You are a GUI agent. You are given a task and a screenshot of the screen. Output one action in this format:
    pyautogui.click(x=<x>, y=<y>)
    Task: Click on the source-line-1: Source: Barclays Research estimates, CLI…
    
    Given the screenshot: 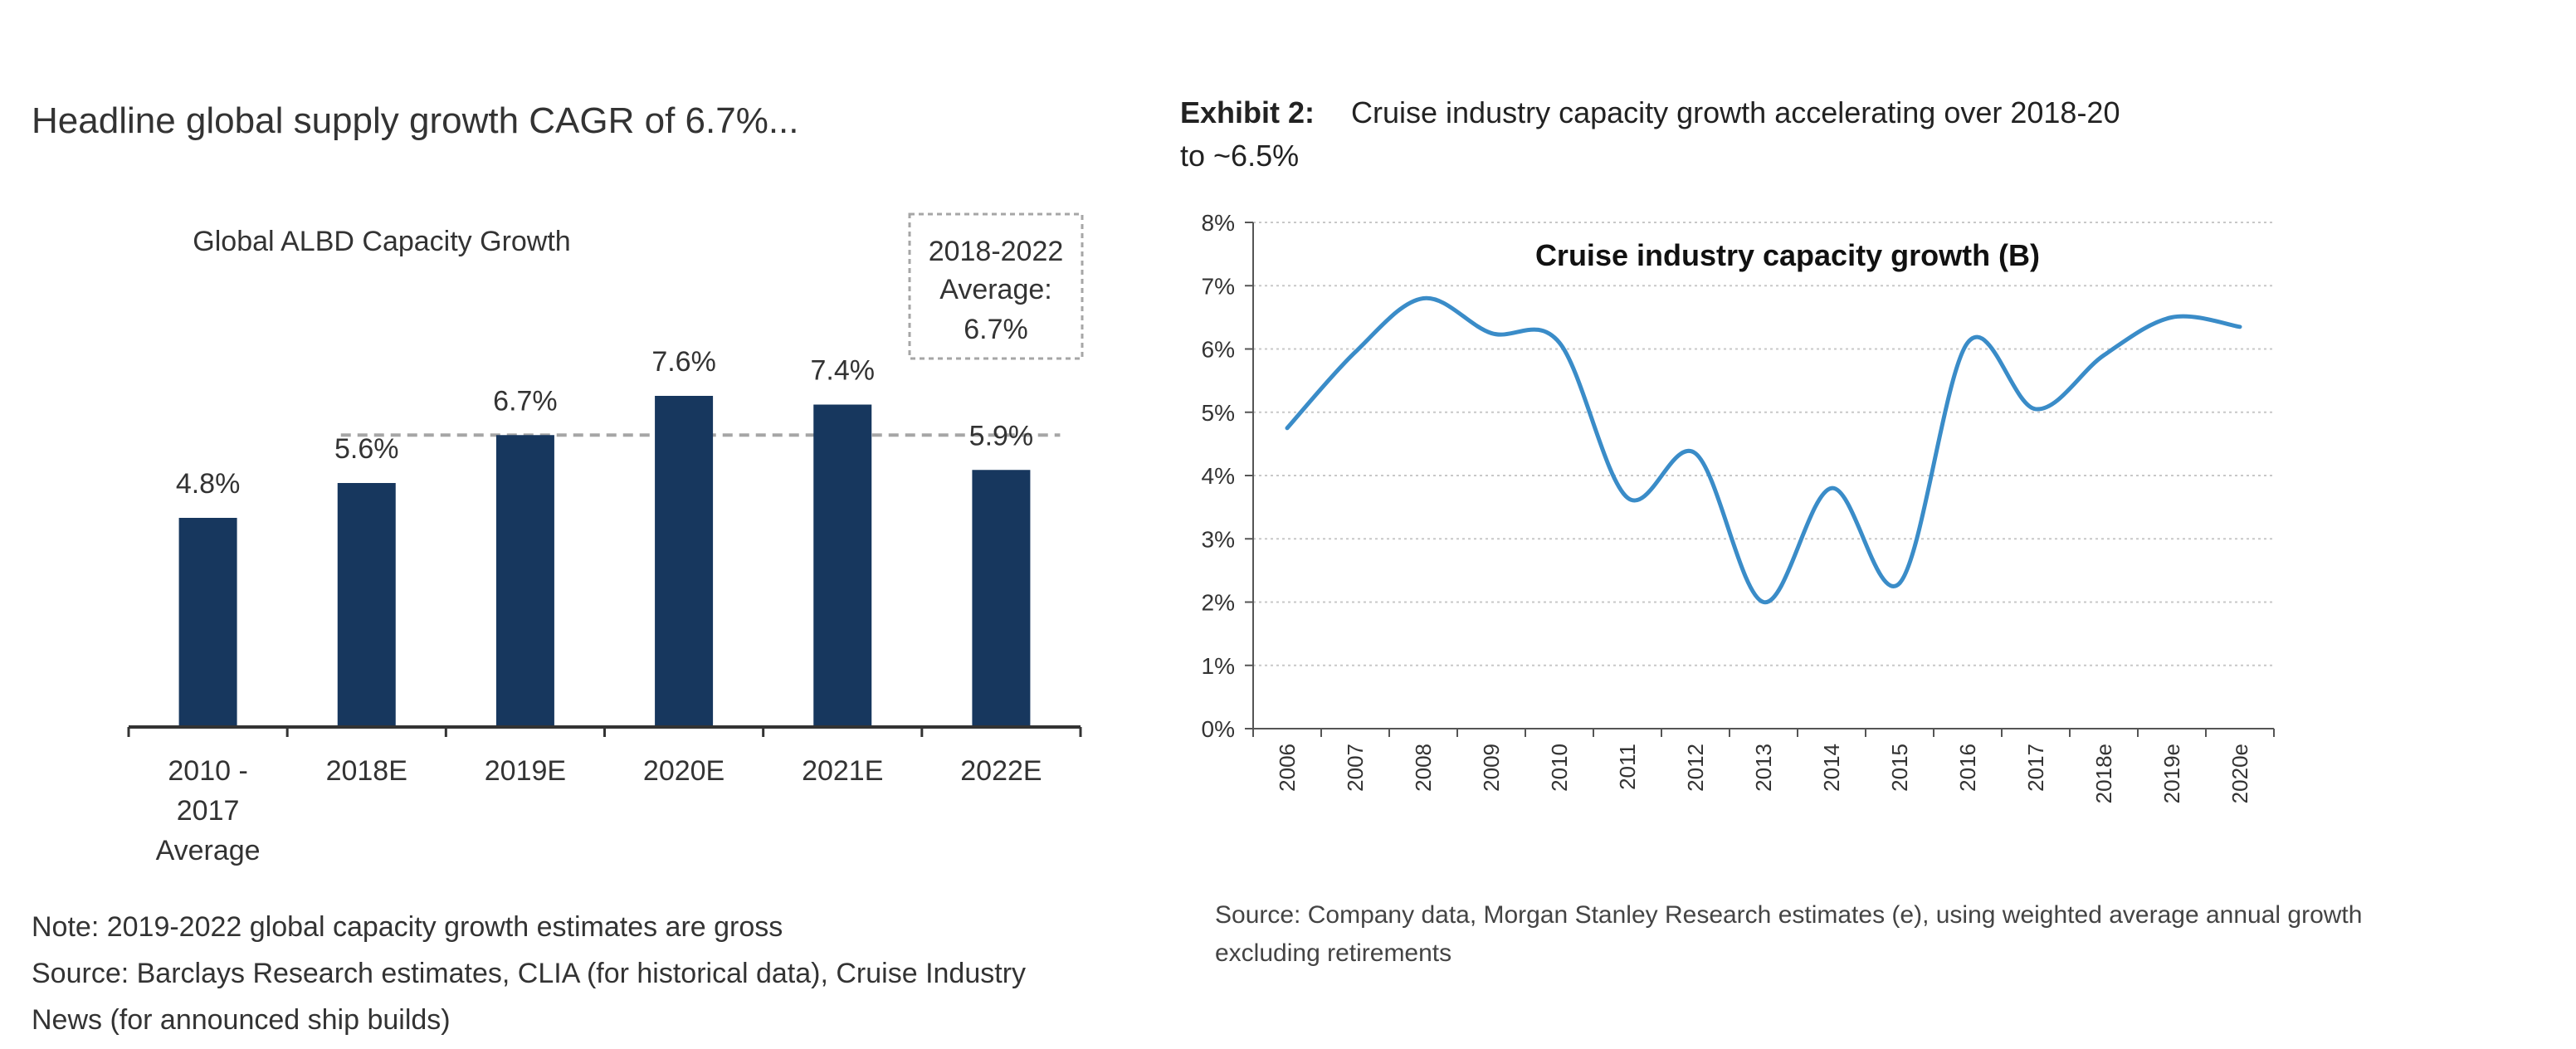 What is the action you would take?
    pyautogui.click(x=529, y=973)
    